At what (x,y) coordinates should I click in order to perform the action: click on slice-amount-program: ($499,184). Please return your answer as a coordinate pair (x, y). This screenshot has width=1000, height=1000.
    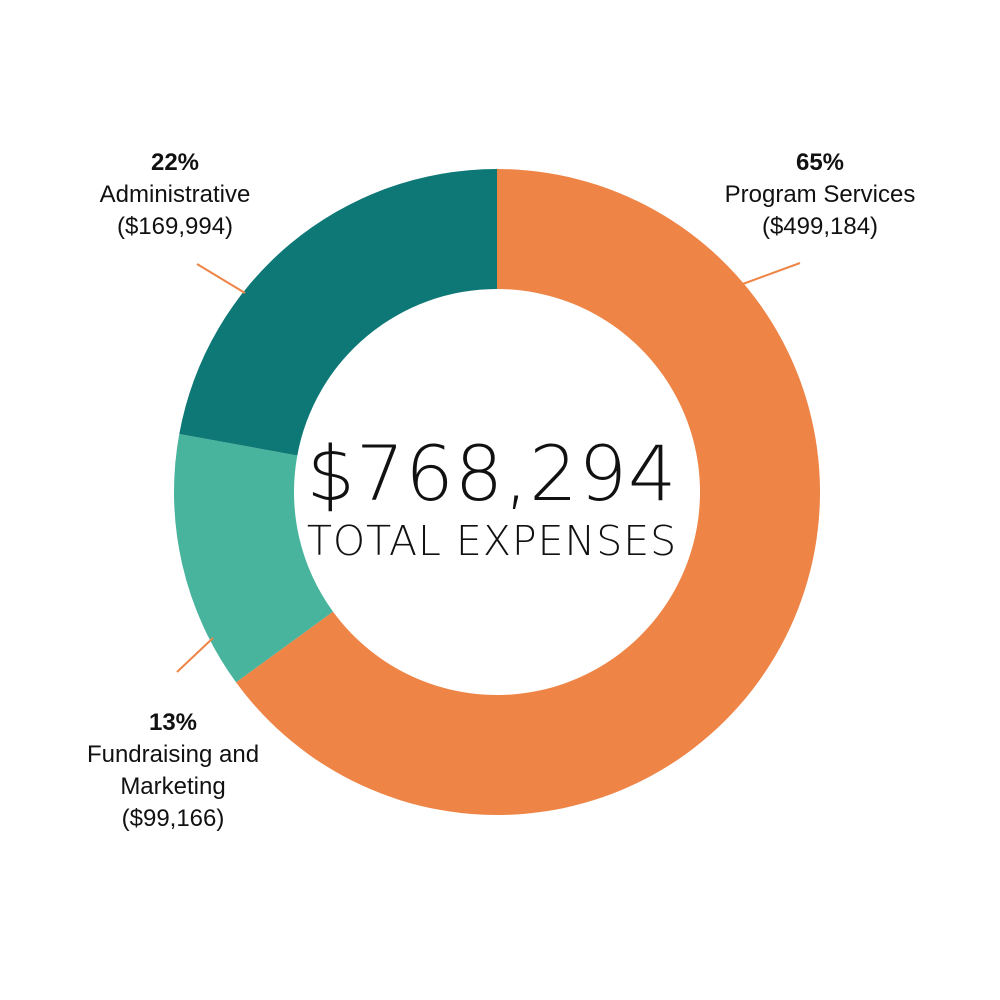
    Looking at the image, I should click on (820, 226).